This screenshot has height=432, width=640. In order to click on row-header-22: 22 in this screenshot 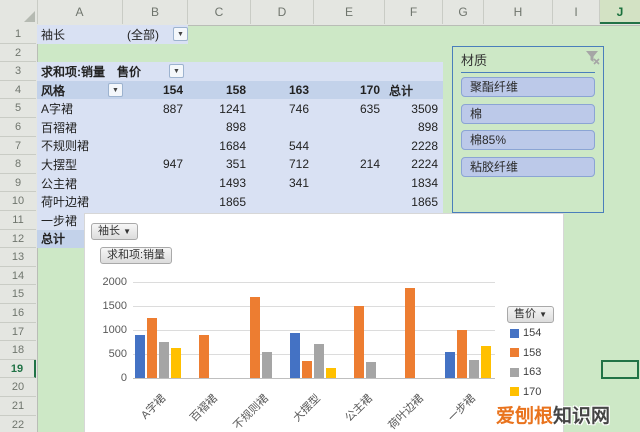, I will do `click(18, 424)`.